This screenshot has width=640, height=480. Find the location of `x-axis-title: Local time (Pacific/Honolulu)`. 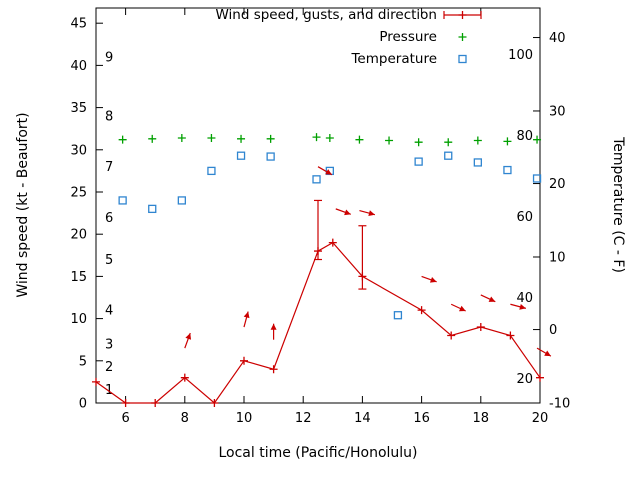

x-axis-title: Local time (Pacific/Honolulu) is located at coordinates (317, 453).